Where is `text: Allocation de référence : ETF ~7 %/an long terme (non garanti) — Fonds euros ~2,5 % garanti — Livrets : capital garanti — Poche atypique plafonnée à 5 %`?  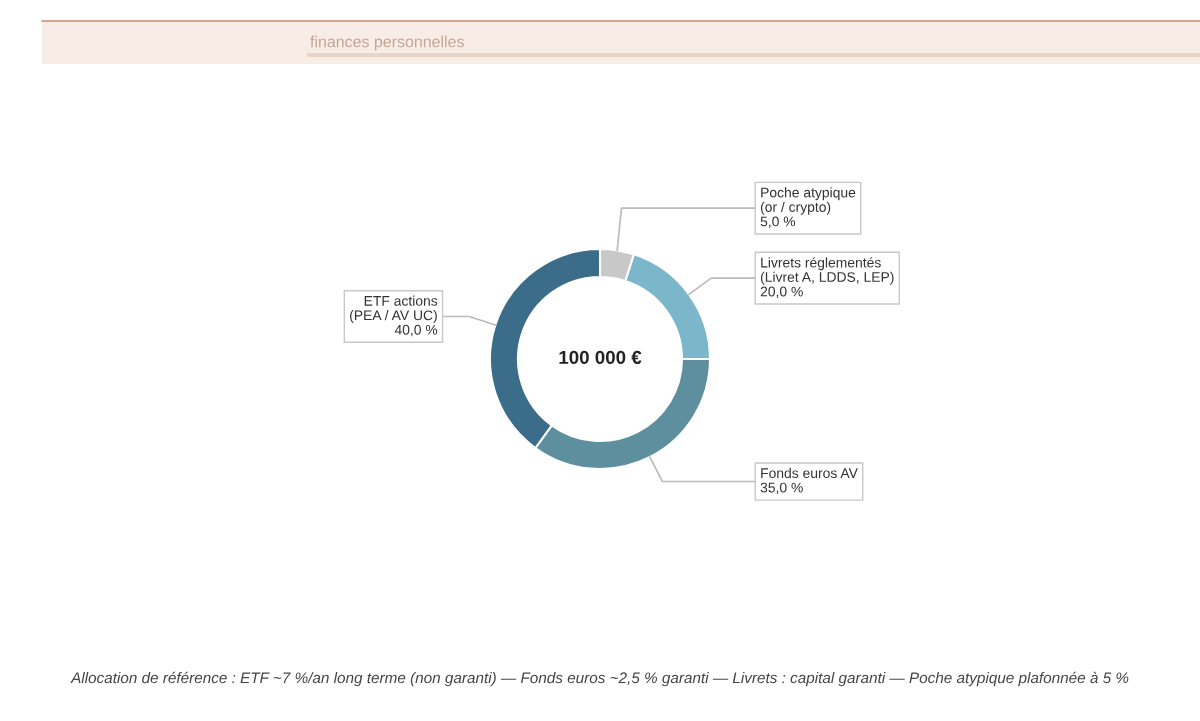
text: Allocation de référence : ETF ~7 %/an long terme (non garanti) — Fonds euros ~2,5 % garanti — Livrets : capital garanti — Poche atypique plafonnée à 5 % is located at coordinates (599, 679).